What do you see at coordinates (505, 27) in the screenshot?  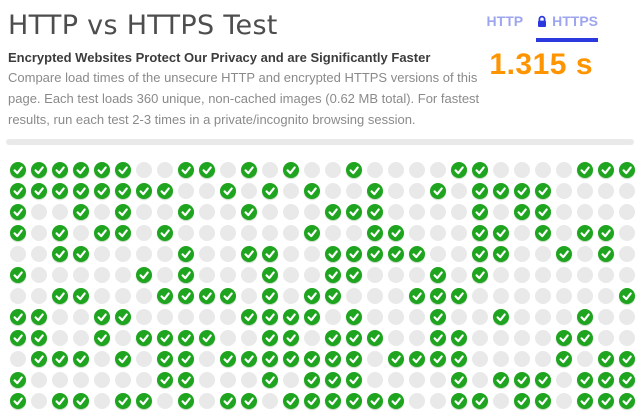 I see `tab-http: HTTP` at bounding box center [505, 27].